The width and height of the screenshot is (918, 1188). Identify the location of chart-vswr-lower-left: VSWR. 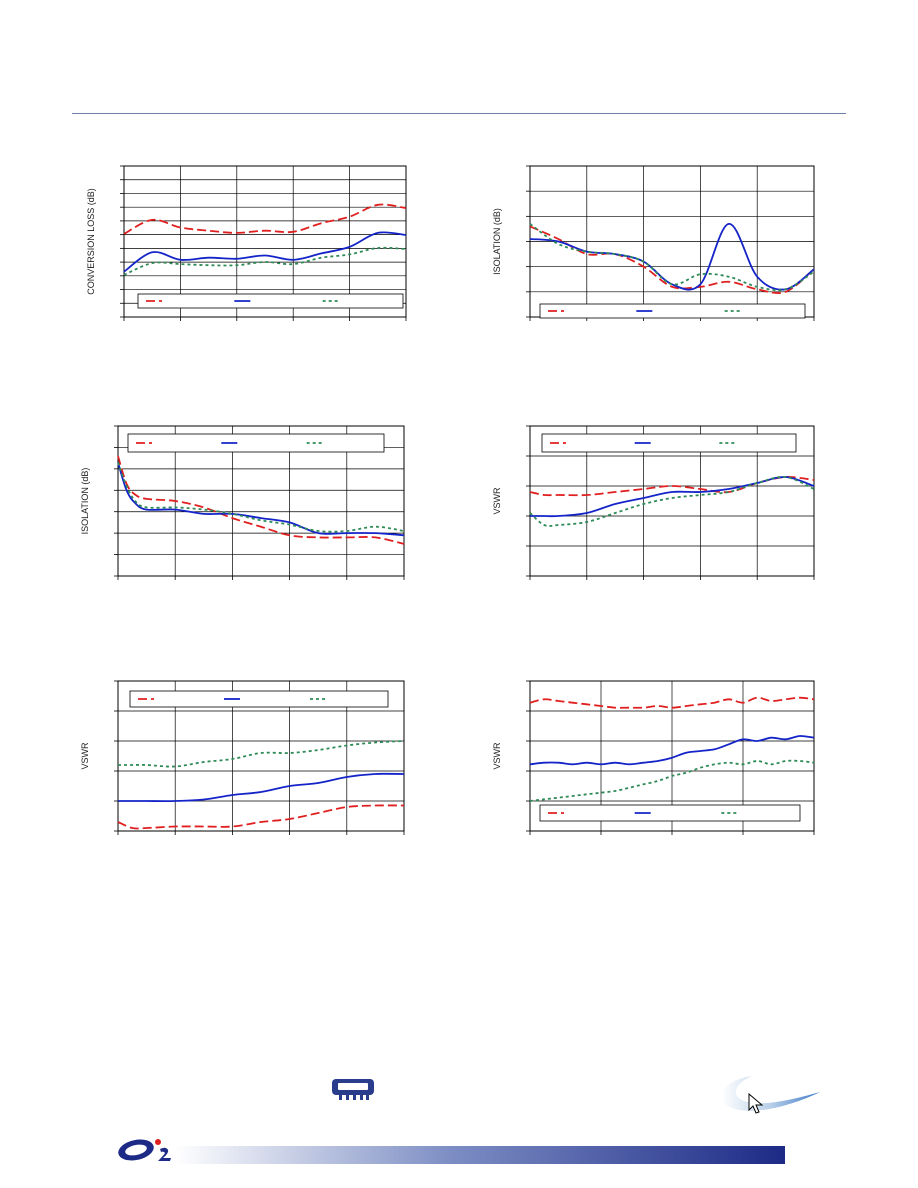
(240, 755).